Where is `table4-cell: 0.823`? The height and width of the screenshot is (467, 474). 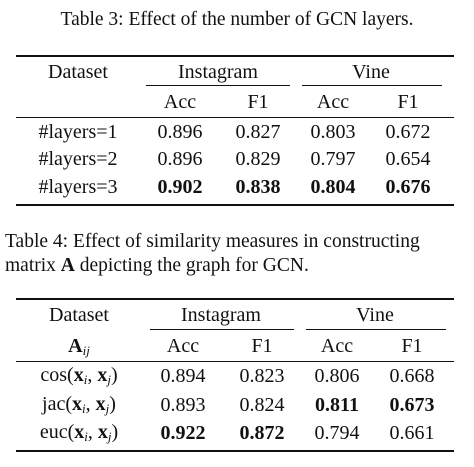 table4-cell: 0.823 is located at coordinates (262, 376).